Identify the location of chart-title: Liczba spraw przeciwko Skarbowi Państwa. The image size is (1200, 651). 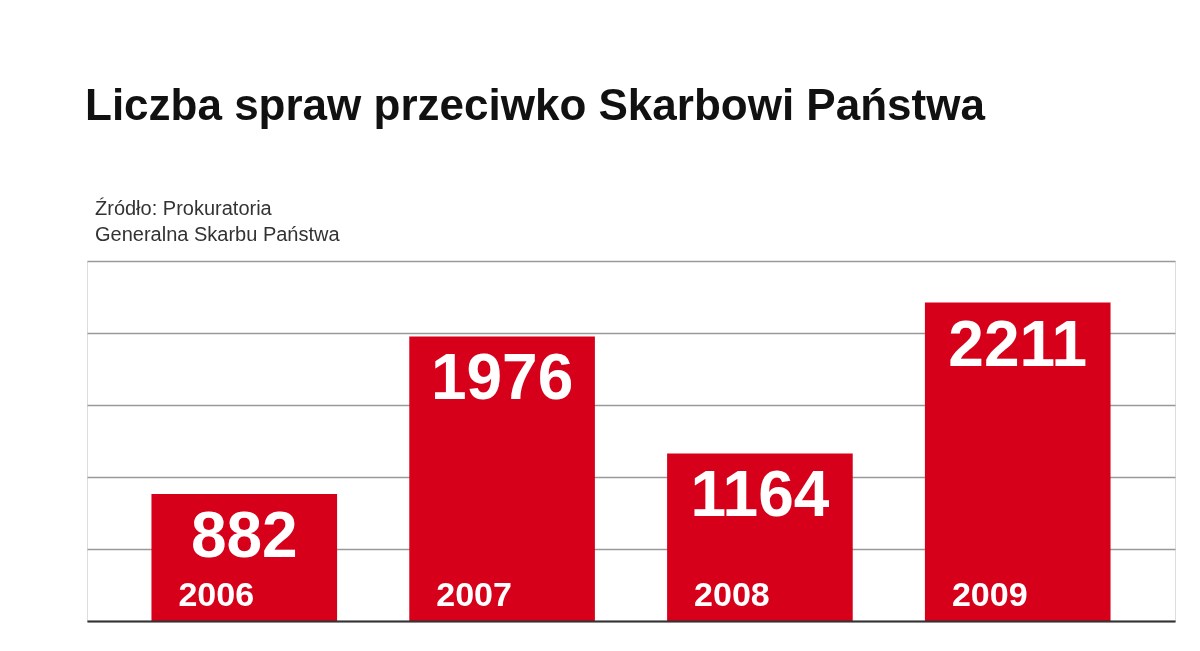
(535, 104).